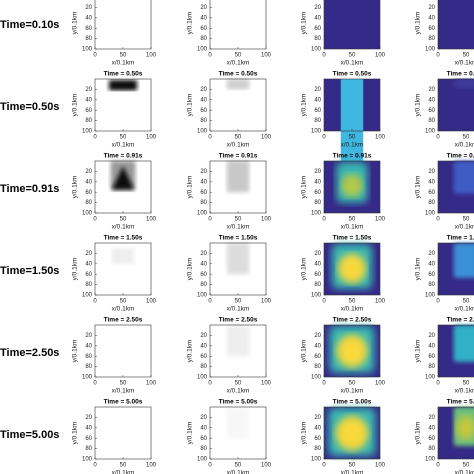 The width and height of the screenshot is (474, 474). What do you see at coordinates (352, 268) in the screenshot?
I see `blob-core` at bounding box center [352, 268].